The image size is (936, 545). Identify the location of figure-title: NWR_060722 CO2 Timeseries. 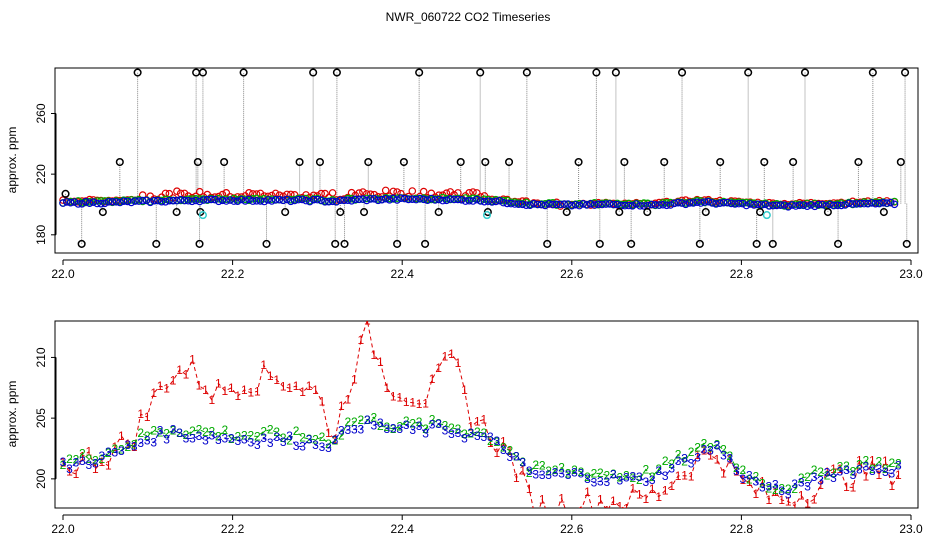
(468, 17).